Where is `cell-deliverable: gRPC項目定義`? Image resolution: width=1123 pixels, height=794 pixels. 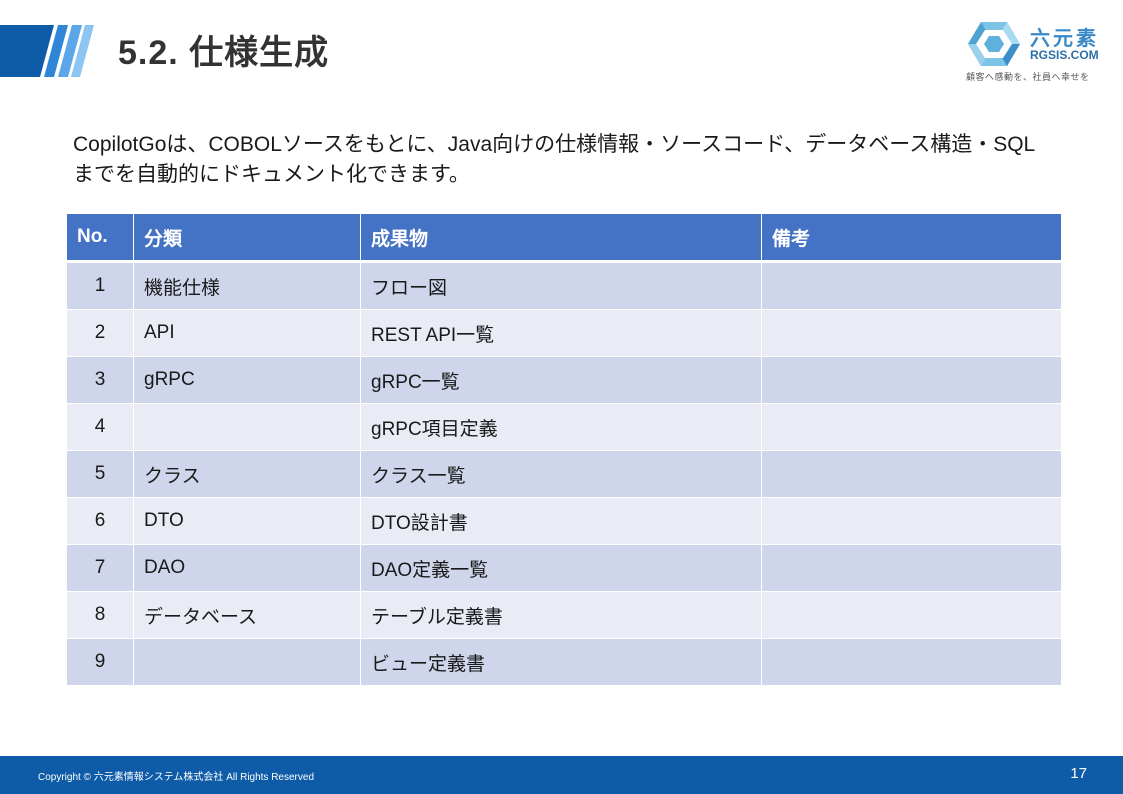
cell-deliverable: gRPC項目定義 is located at coordinates (561, 427).